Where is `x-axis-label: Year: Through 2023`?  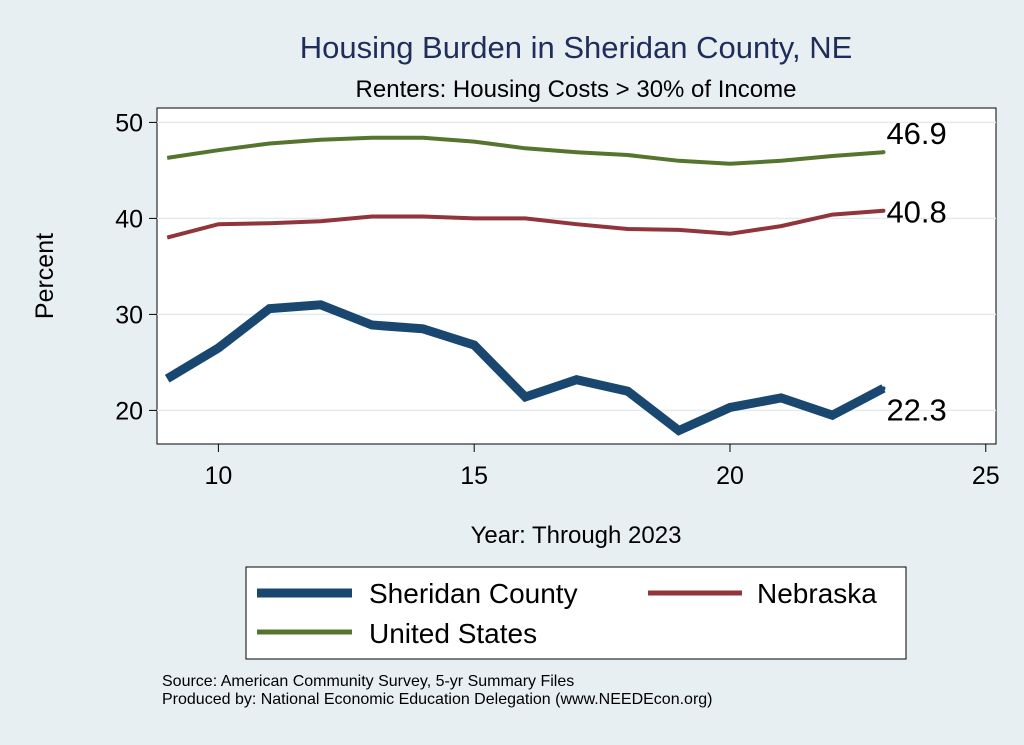 x-axis-label: Year: Through 2023 is located at coordinates (576, 535).